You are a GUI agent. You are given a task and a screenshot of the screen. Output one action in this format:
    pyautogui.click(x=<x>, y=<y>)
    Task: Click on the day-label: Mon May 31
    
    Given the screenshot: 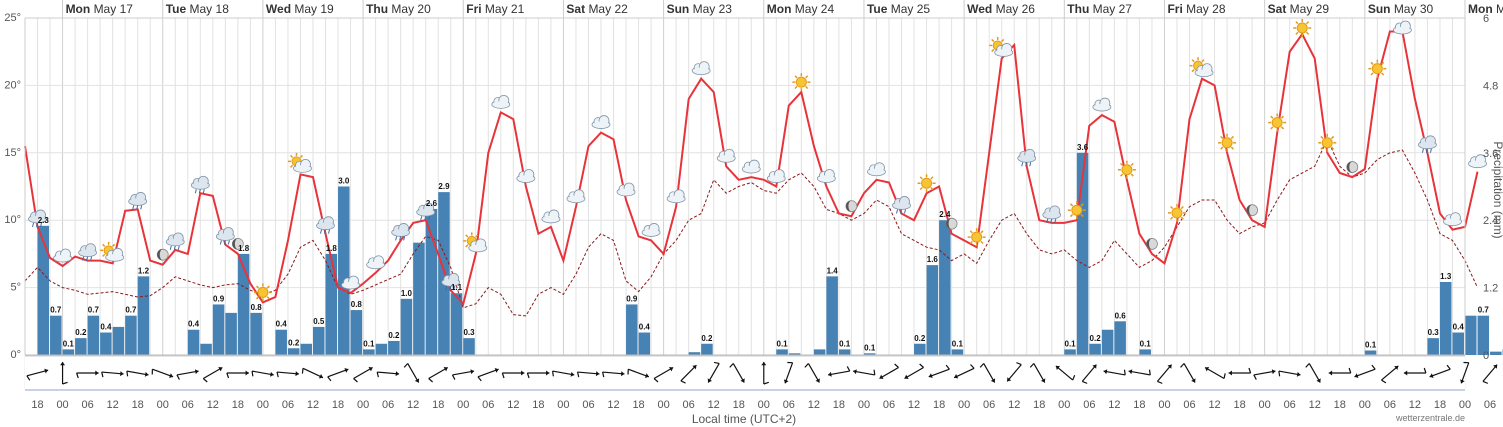 What is the action you would take?
    pyautogui.click(x=1485, y=9)
    